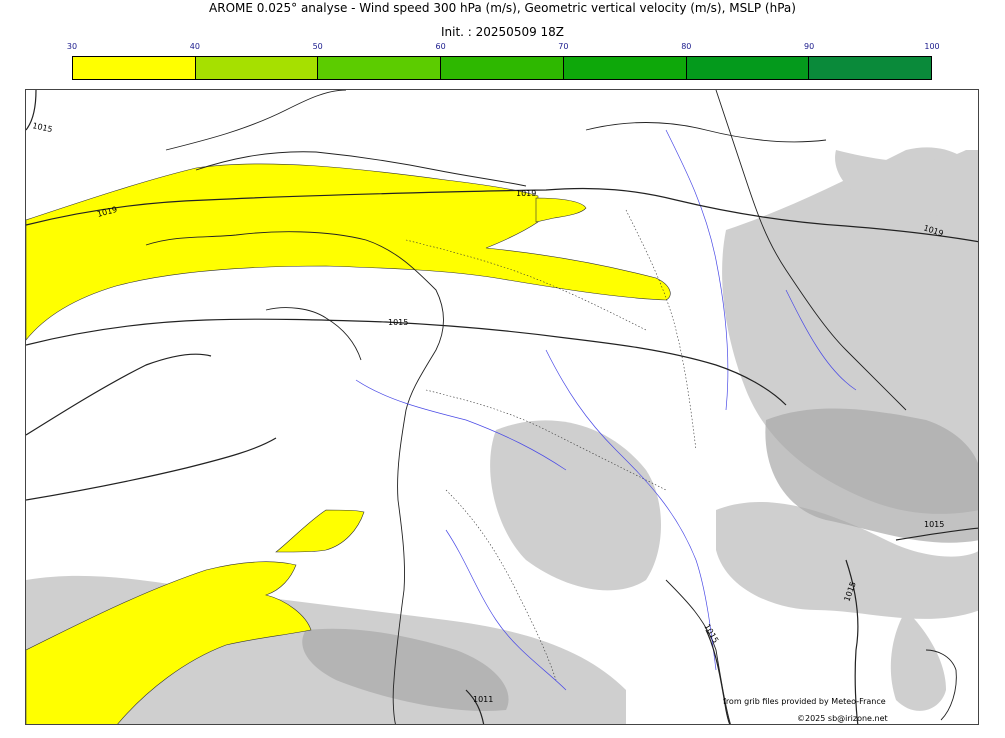  I want to click on colorbar-ticks: 30 40 50 60 70 80 90 100, so click(503, 48).